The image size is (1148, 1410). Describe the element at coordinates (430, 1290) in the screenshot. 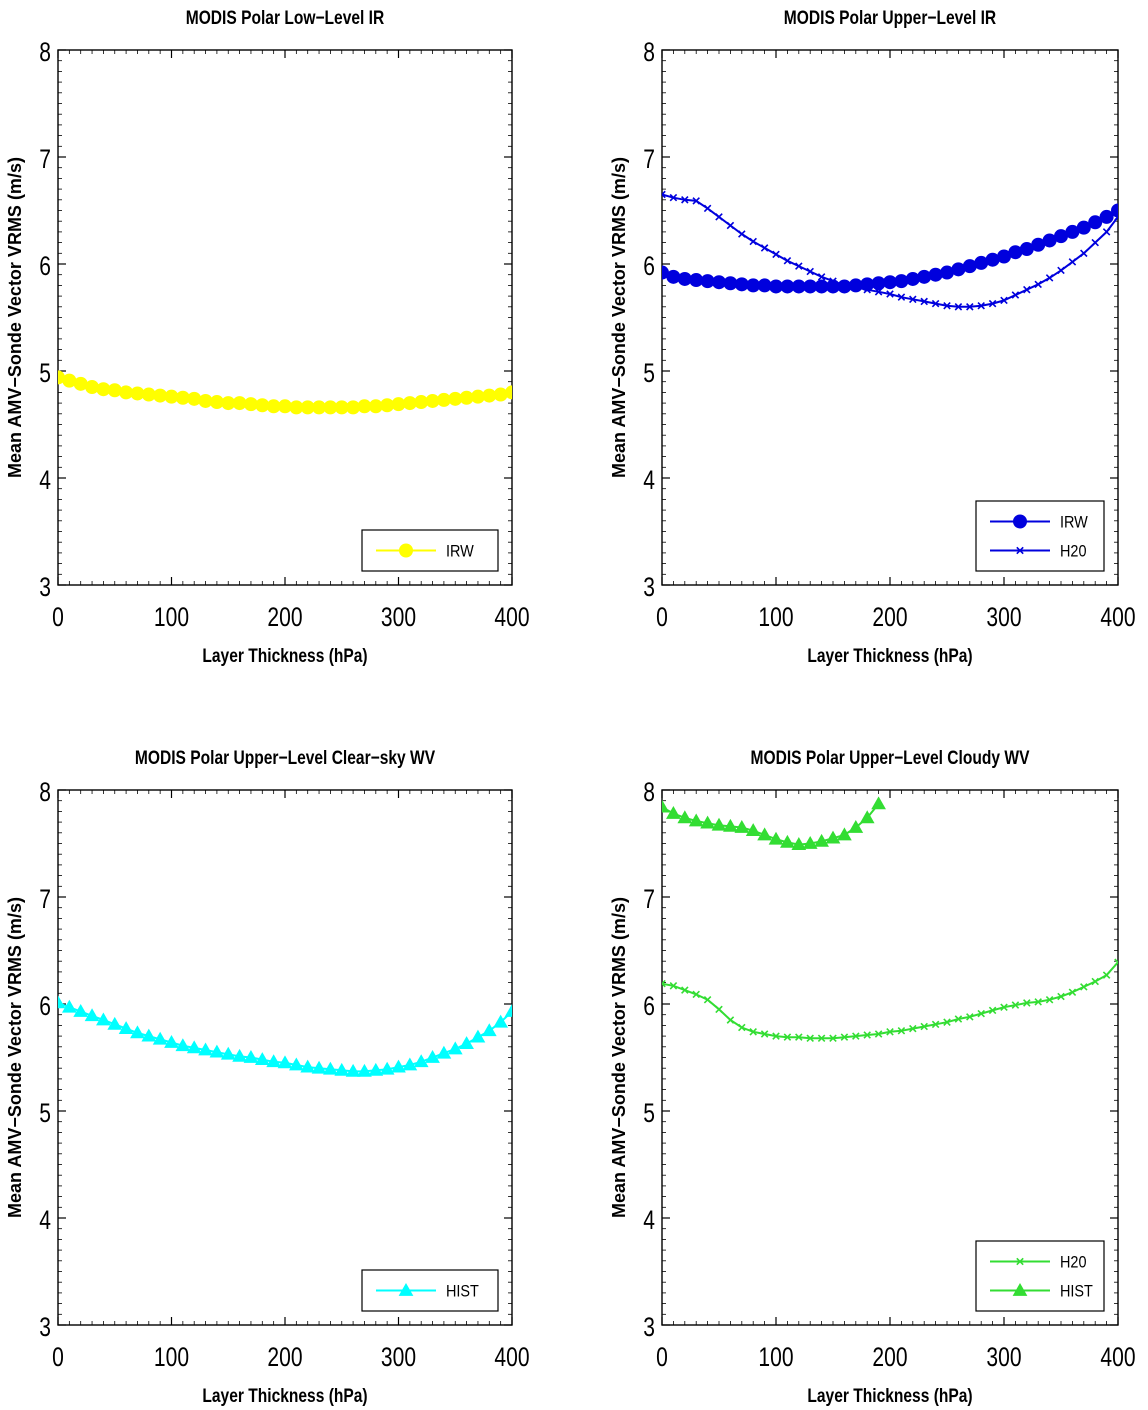

I see `legend: HIST` at that location.